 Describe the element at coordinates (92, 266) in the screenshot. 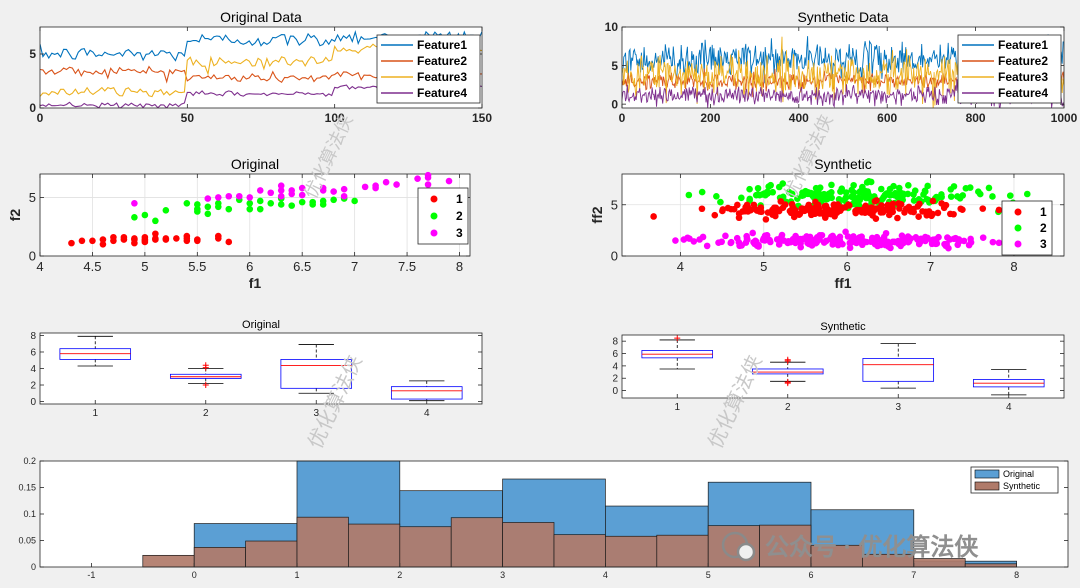

I see `orig-scatter-xtick-label-1: 4.5` at that location.